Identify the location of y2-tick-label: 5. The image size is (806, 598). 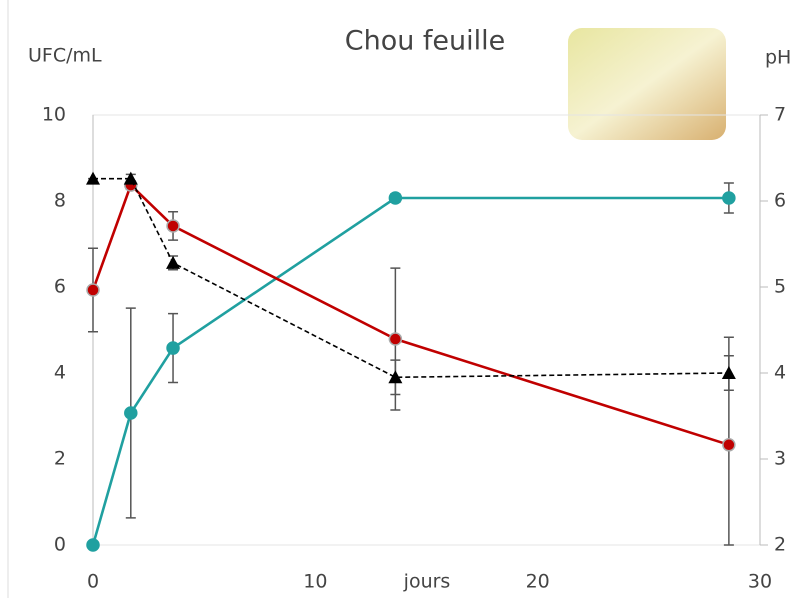
(780, 287).